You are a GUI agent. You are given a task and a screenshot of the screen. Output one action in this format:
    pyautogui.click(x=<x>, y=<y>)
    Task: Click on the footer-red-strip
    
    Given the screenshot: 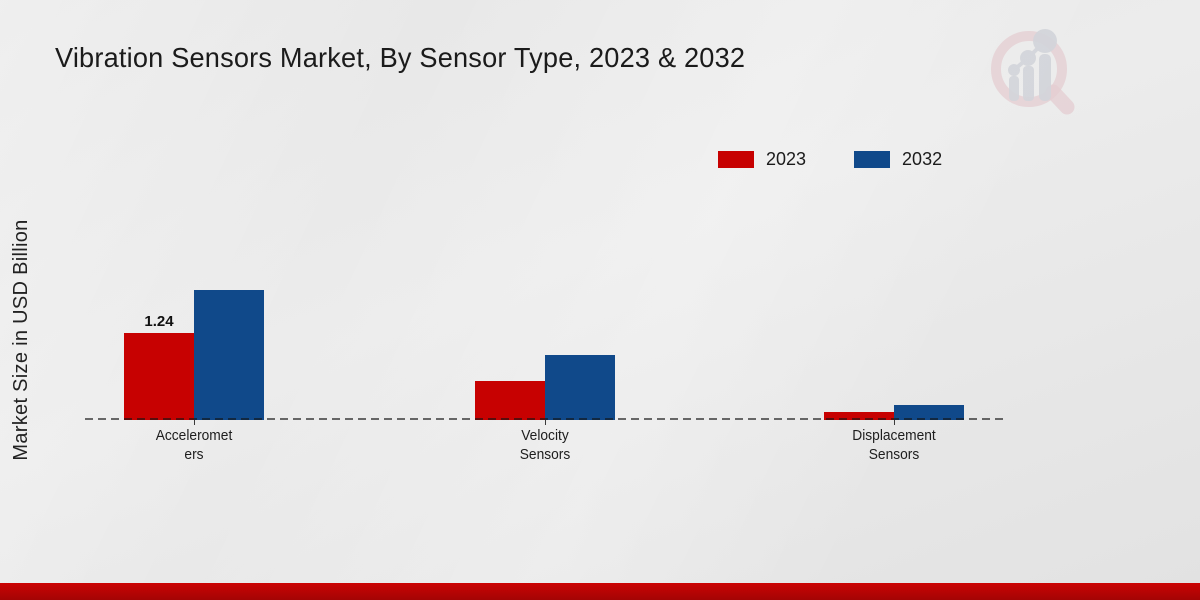 What is the action you would take?
    pyautogui.click(x=600, y=591)
    